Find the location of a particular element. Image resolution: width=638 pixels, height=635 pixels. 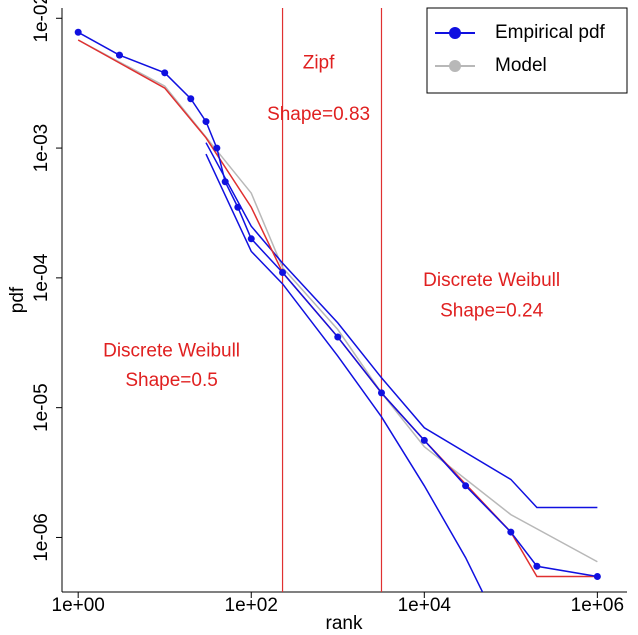

x-tick-label: 1e+02 is located at coordinates (251, 605).